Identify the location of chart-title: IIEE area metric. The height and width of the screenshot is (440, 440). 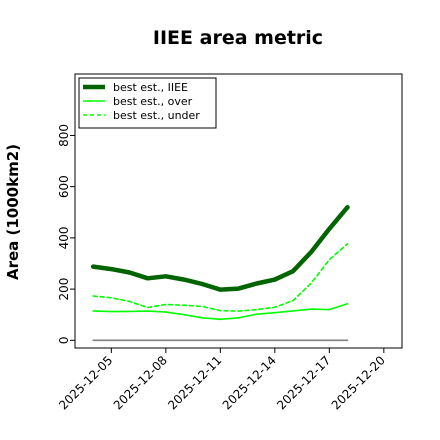
(238, 38).